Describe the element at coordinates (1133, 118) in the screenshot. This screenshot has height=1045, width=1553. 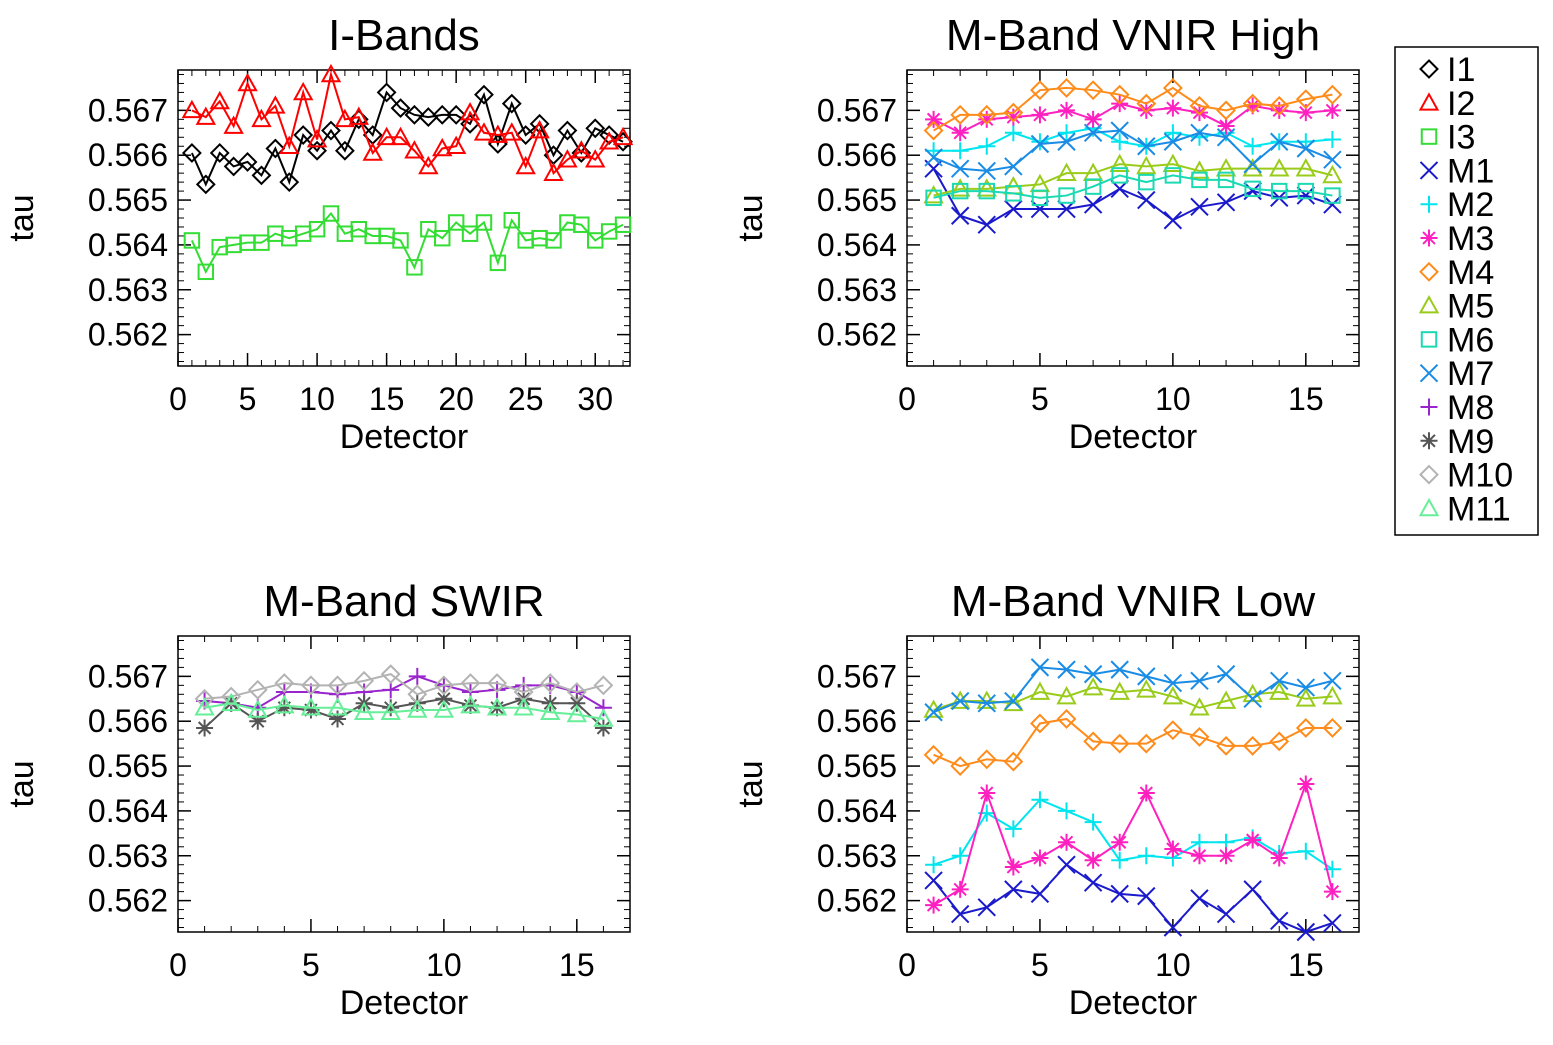
I see `series-M3` at that location.